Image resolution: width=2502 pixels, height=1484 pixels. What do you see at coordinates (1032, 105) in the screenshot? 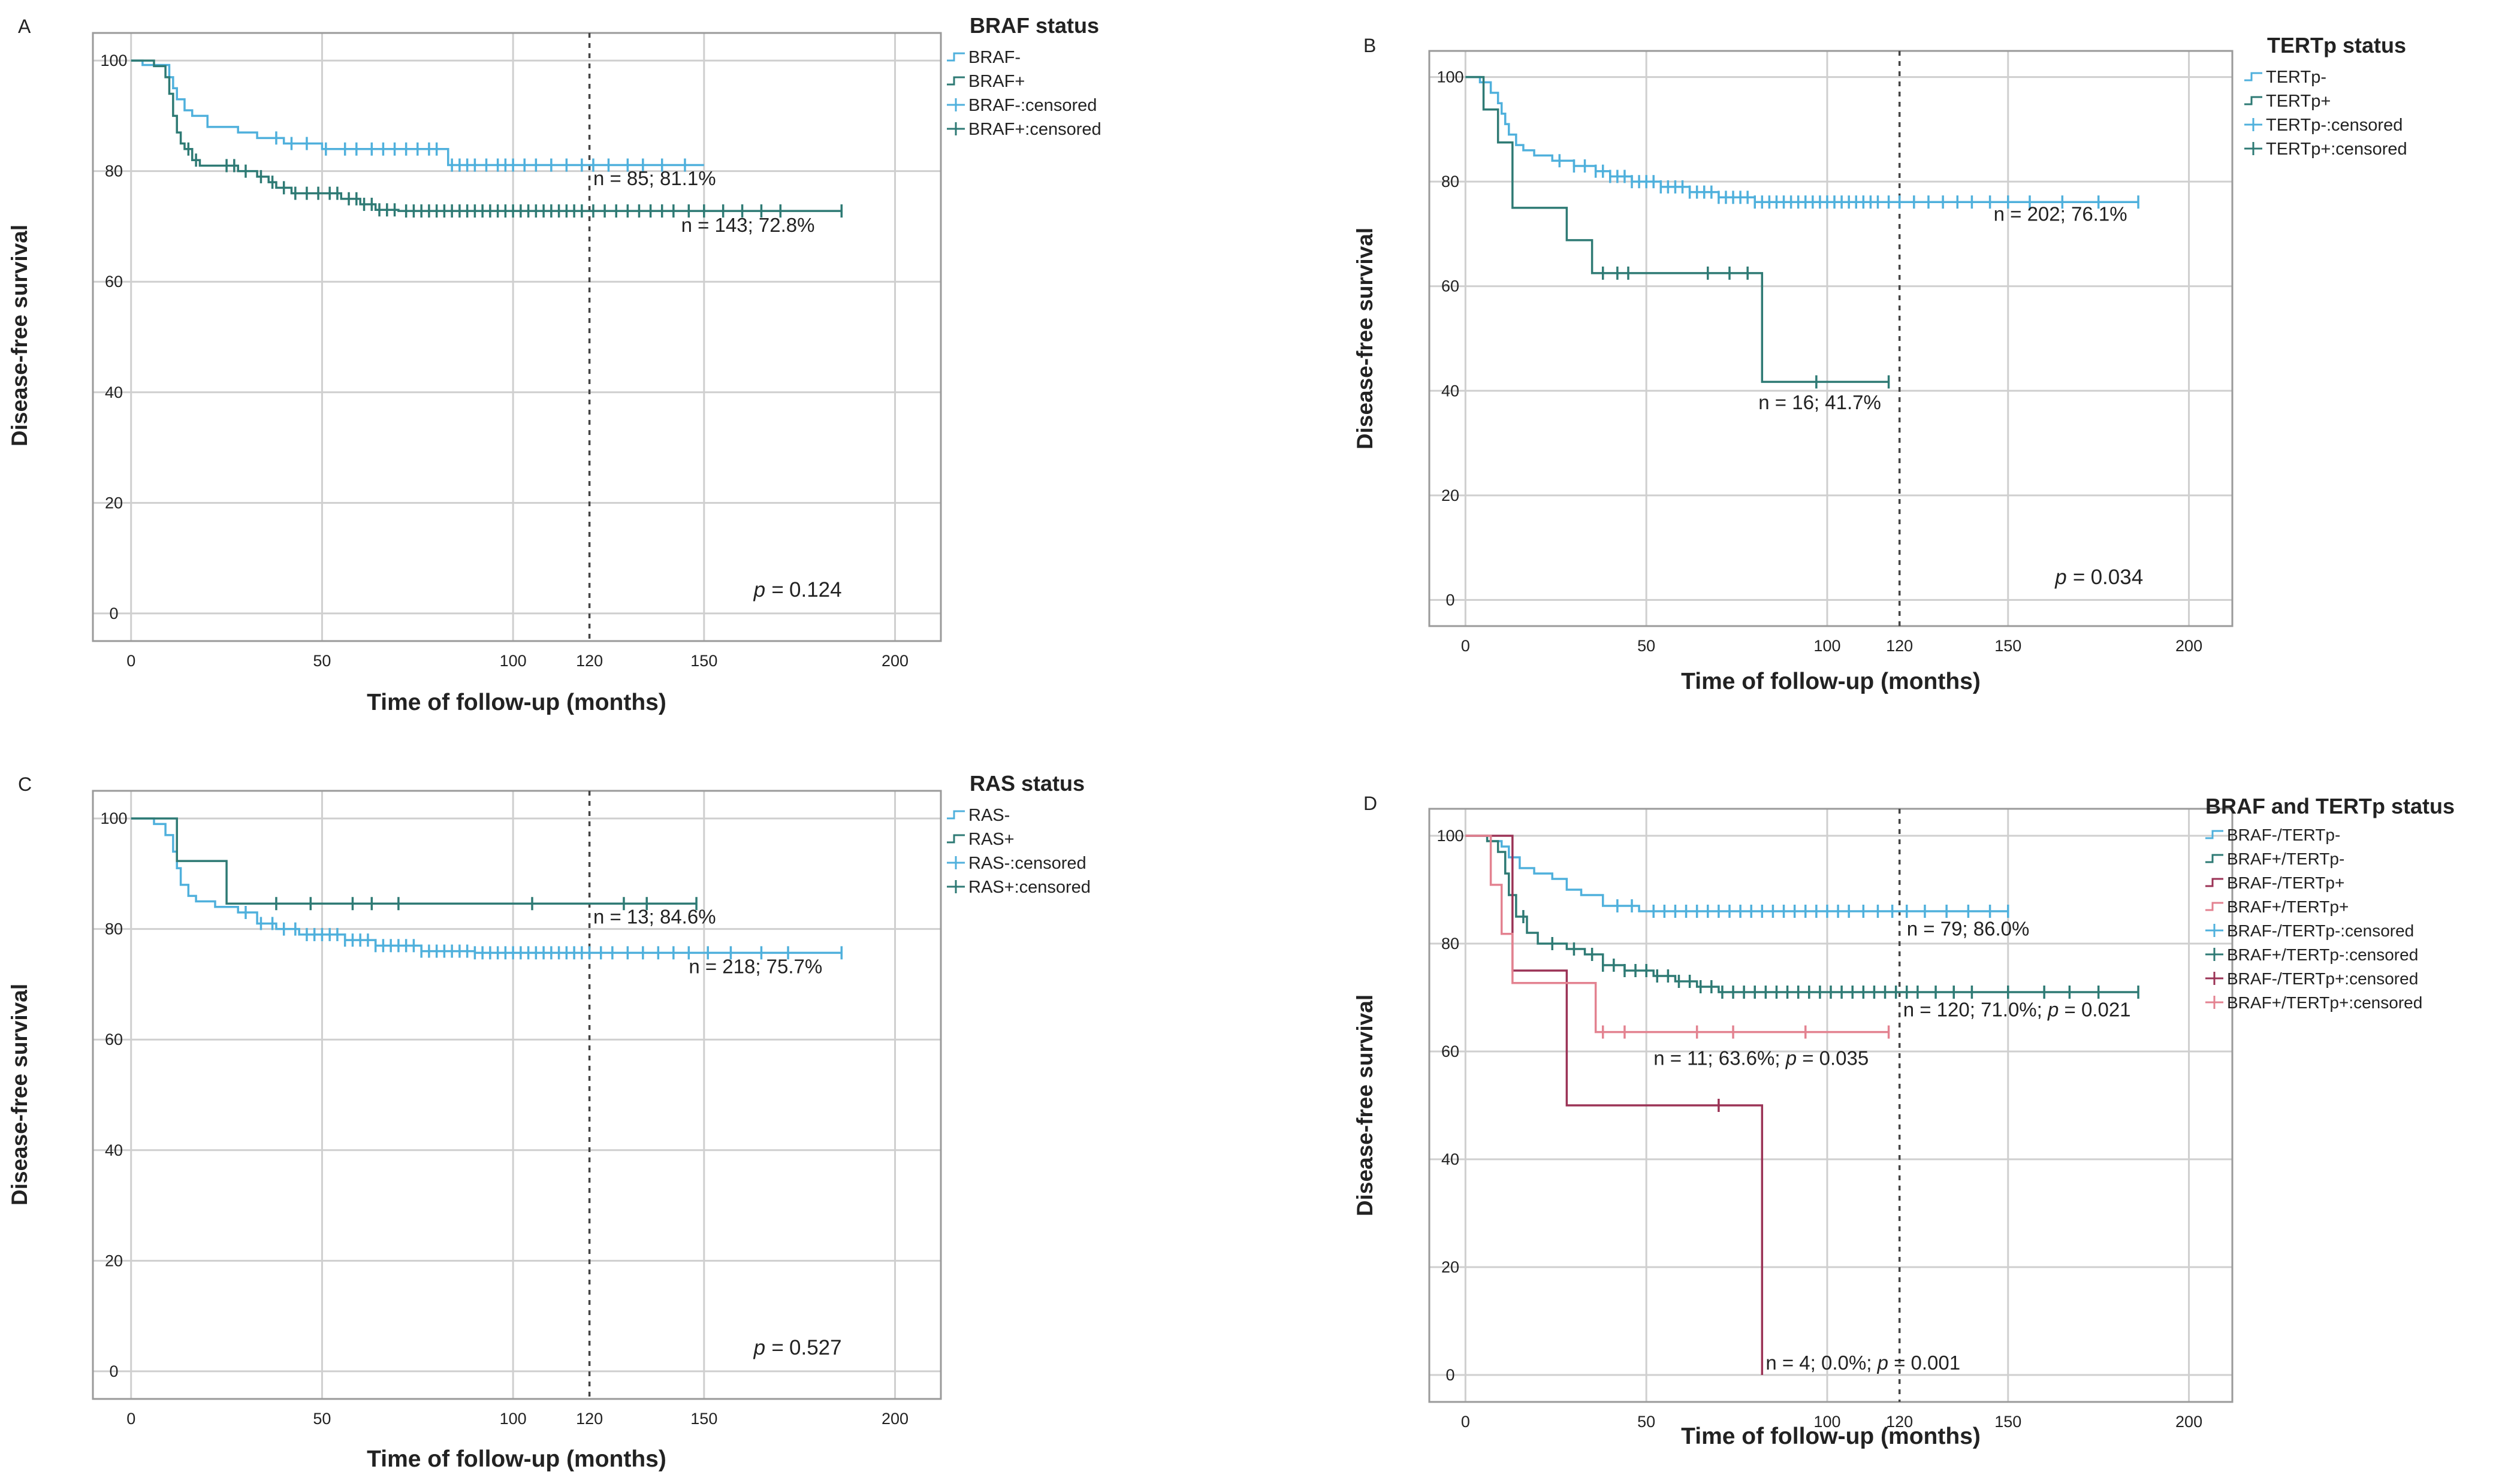
I see `legend-entry-censored: BRAF-:censored` at bounding box center [1032, 105].